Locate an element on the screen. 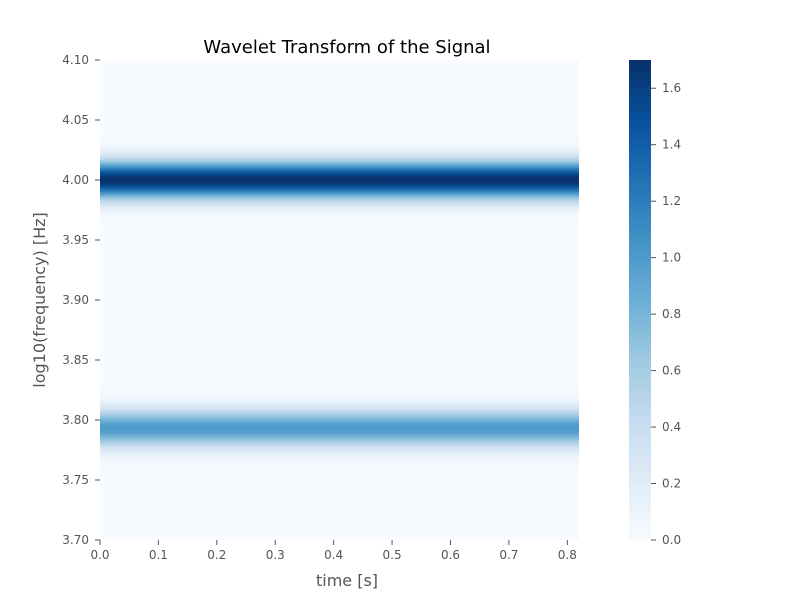  y-tick-label: 3.85 is located at coordinates (75, 360).